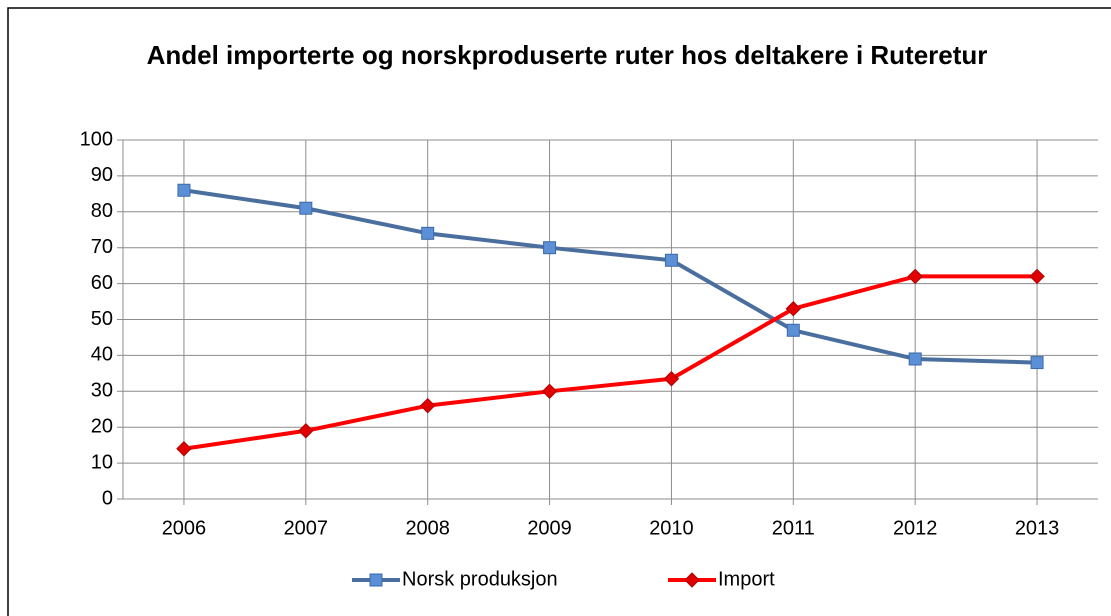 Image resolution: width=1111 pixels, height=616 pixels. I want to click on legend-label: Norsk produksjon, so click(480, 579).